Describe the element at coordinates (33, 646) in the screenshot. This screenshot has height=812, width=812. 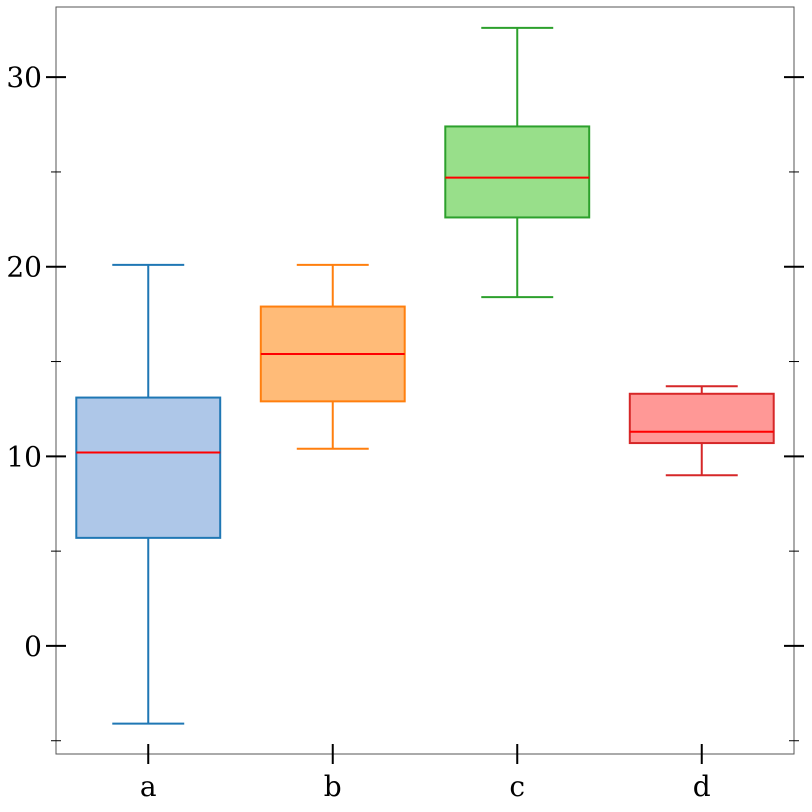
I see `y-tick-label: 0` at that location.